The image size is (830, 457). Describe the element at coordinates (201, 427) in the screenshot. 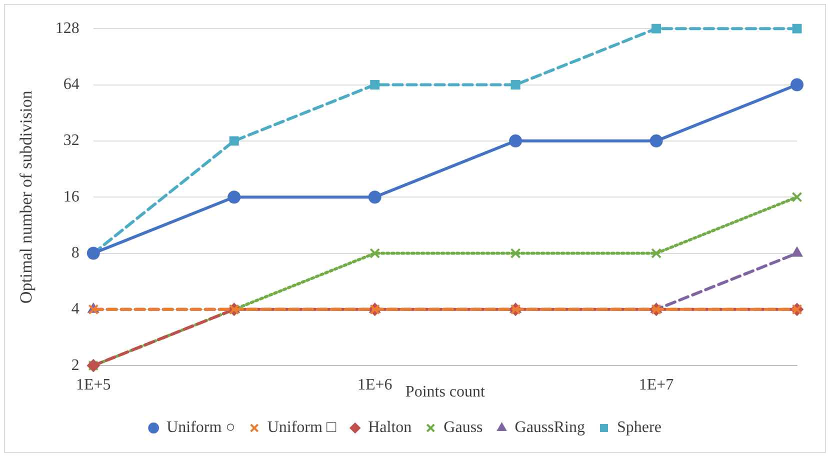

I see `legend-label: Uniform ○` at that location.